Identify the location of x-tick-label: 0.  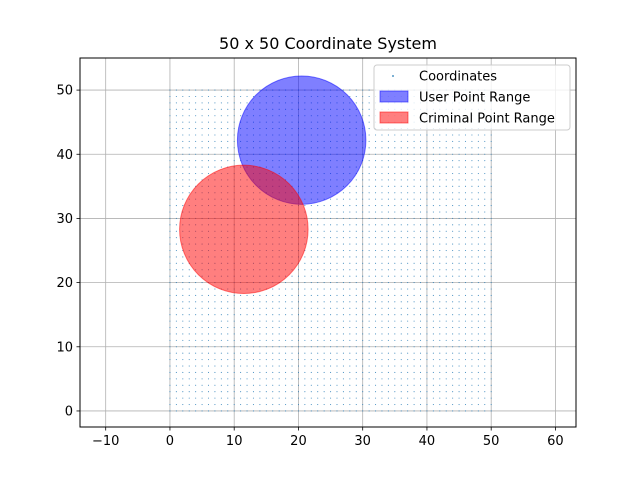
(170, 441).